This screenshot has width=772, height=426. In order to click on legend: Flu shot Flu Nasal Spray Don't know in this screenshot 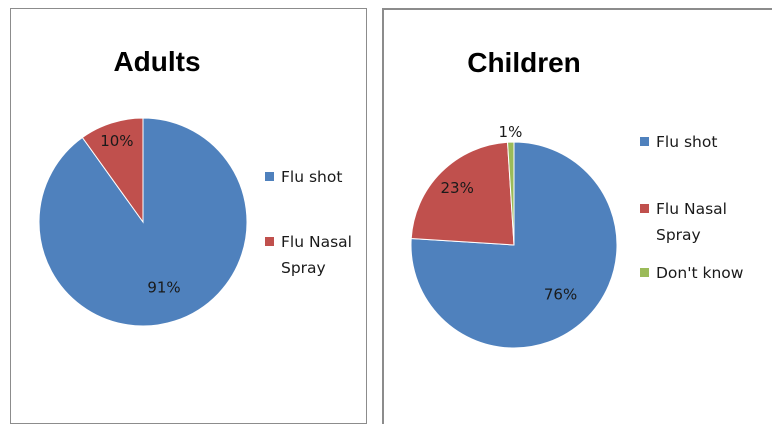, I will do `click(692, 207)`.